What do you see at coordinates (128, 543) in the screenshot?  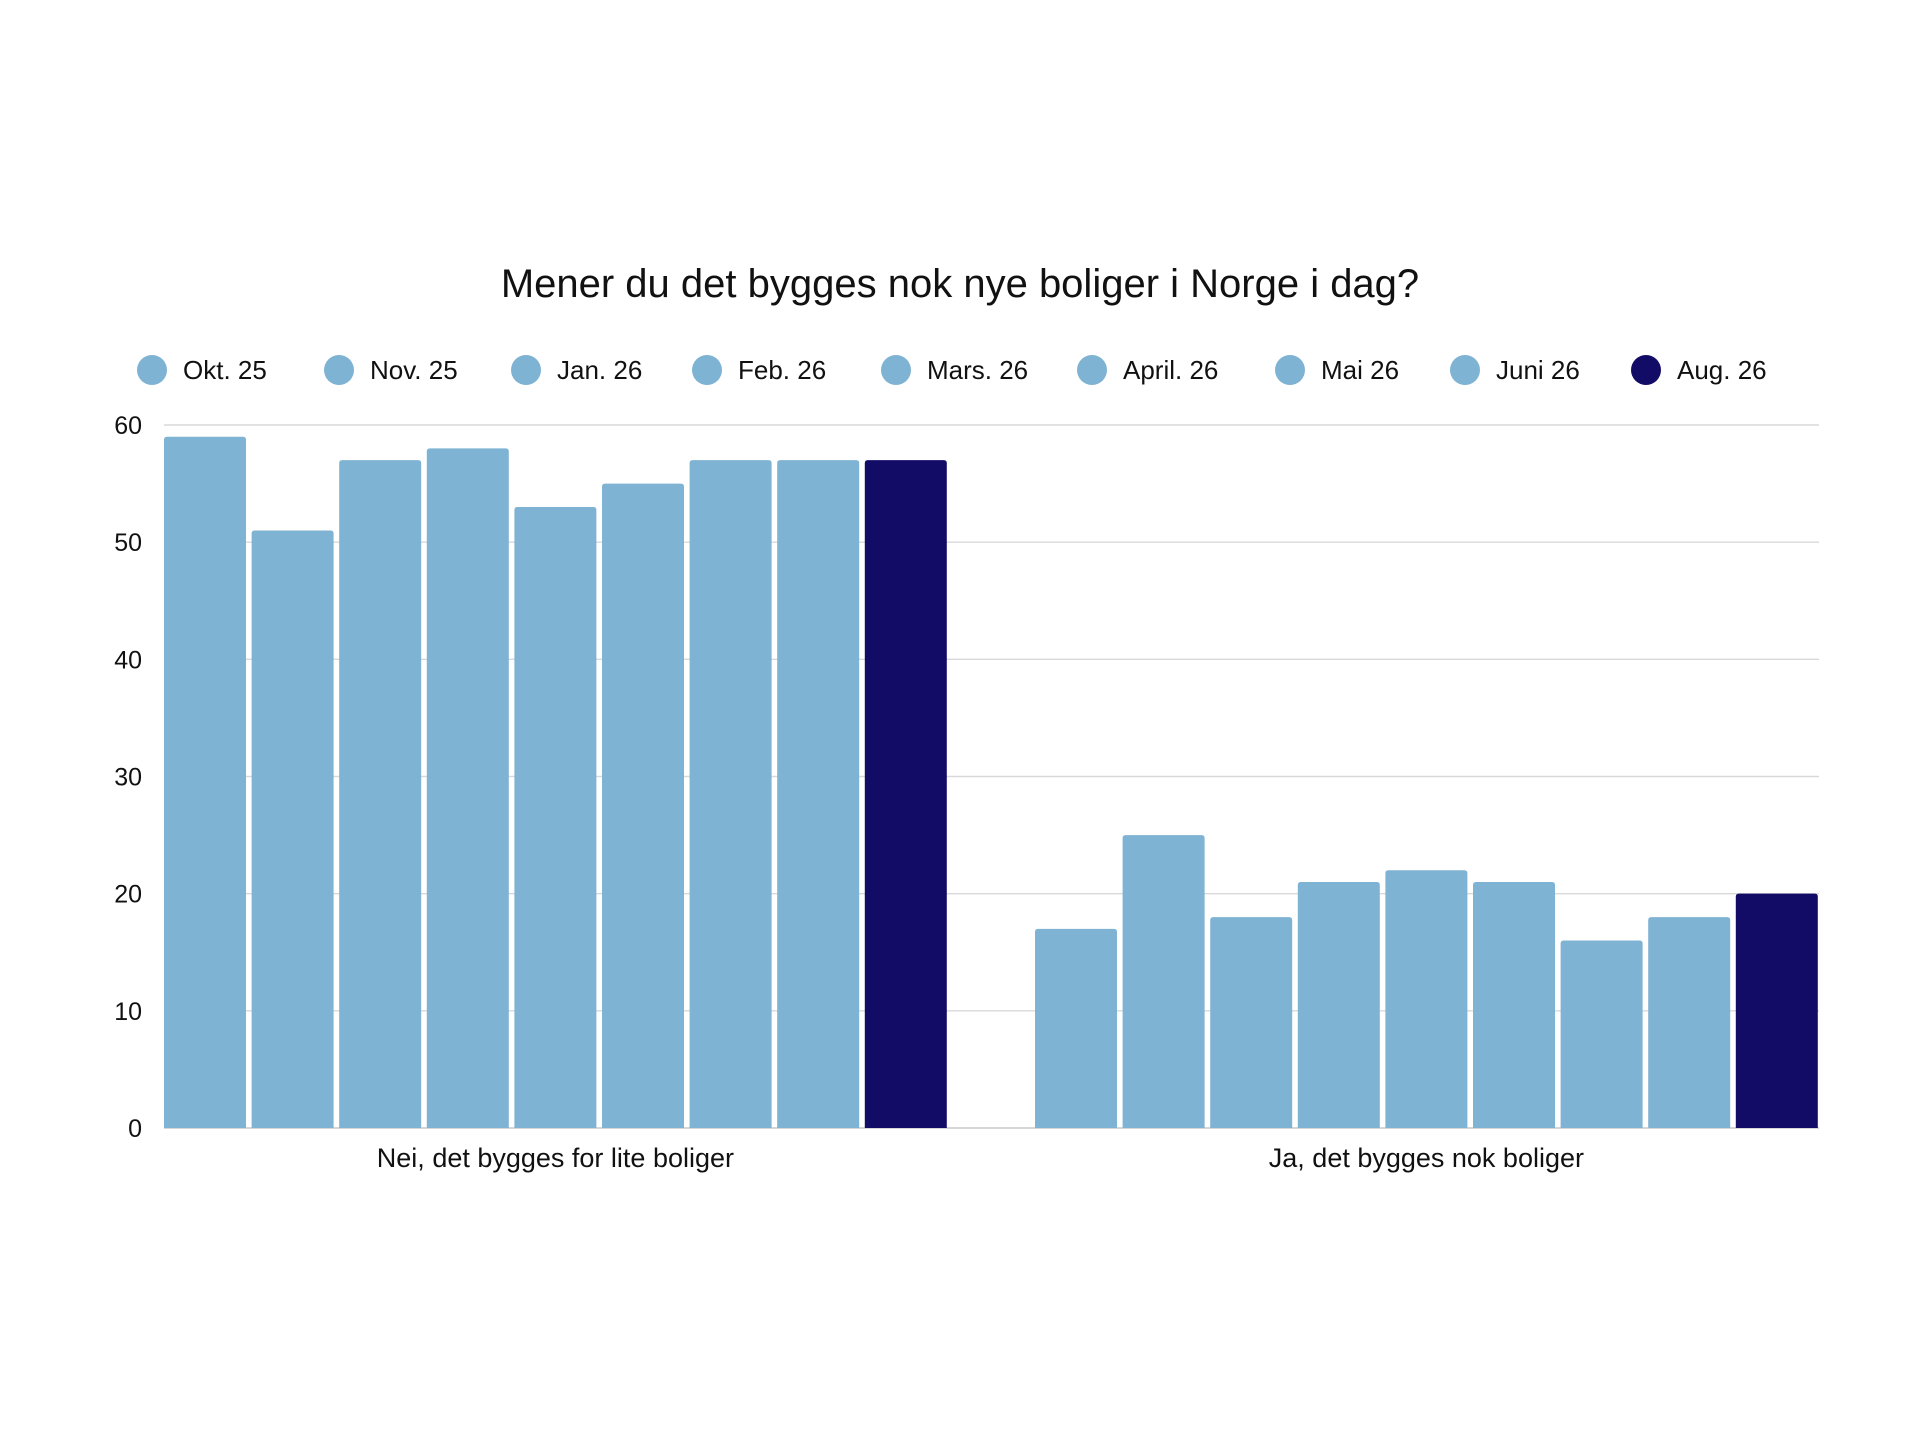 I see `y-tick-label: 50` at bounding box center [128, 543].